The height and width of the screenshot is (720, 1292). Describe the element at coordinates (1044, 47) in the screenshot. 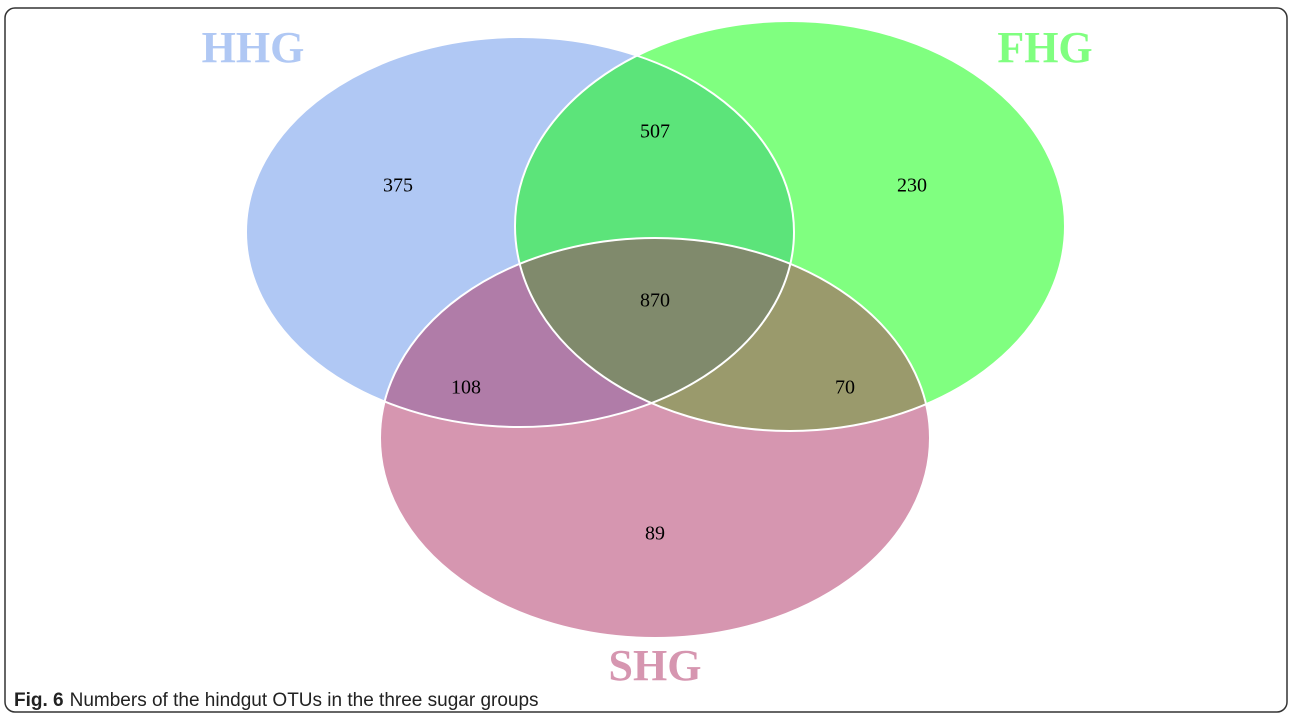

I see `set-label: FHG` at that location.